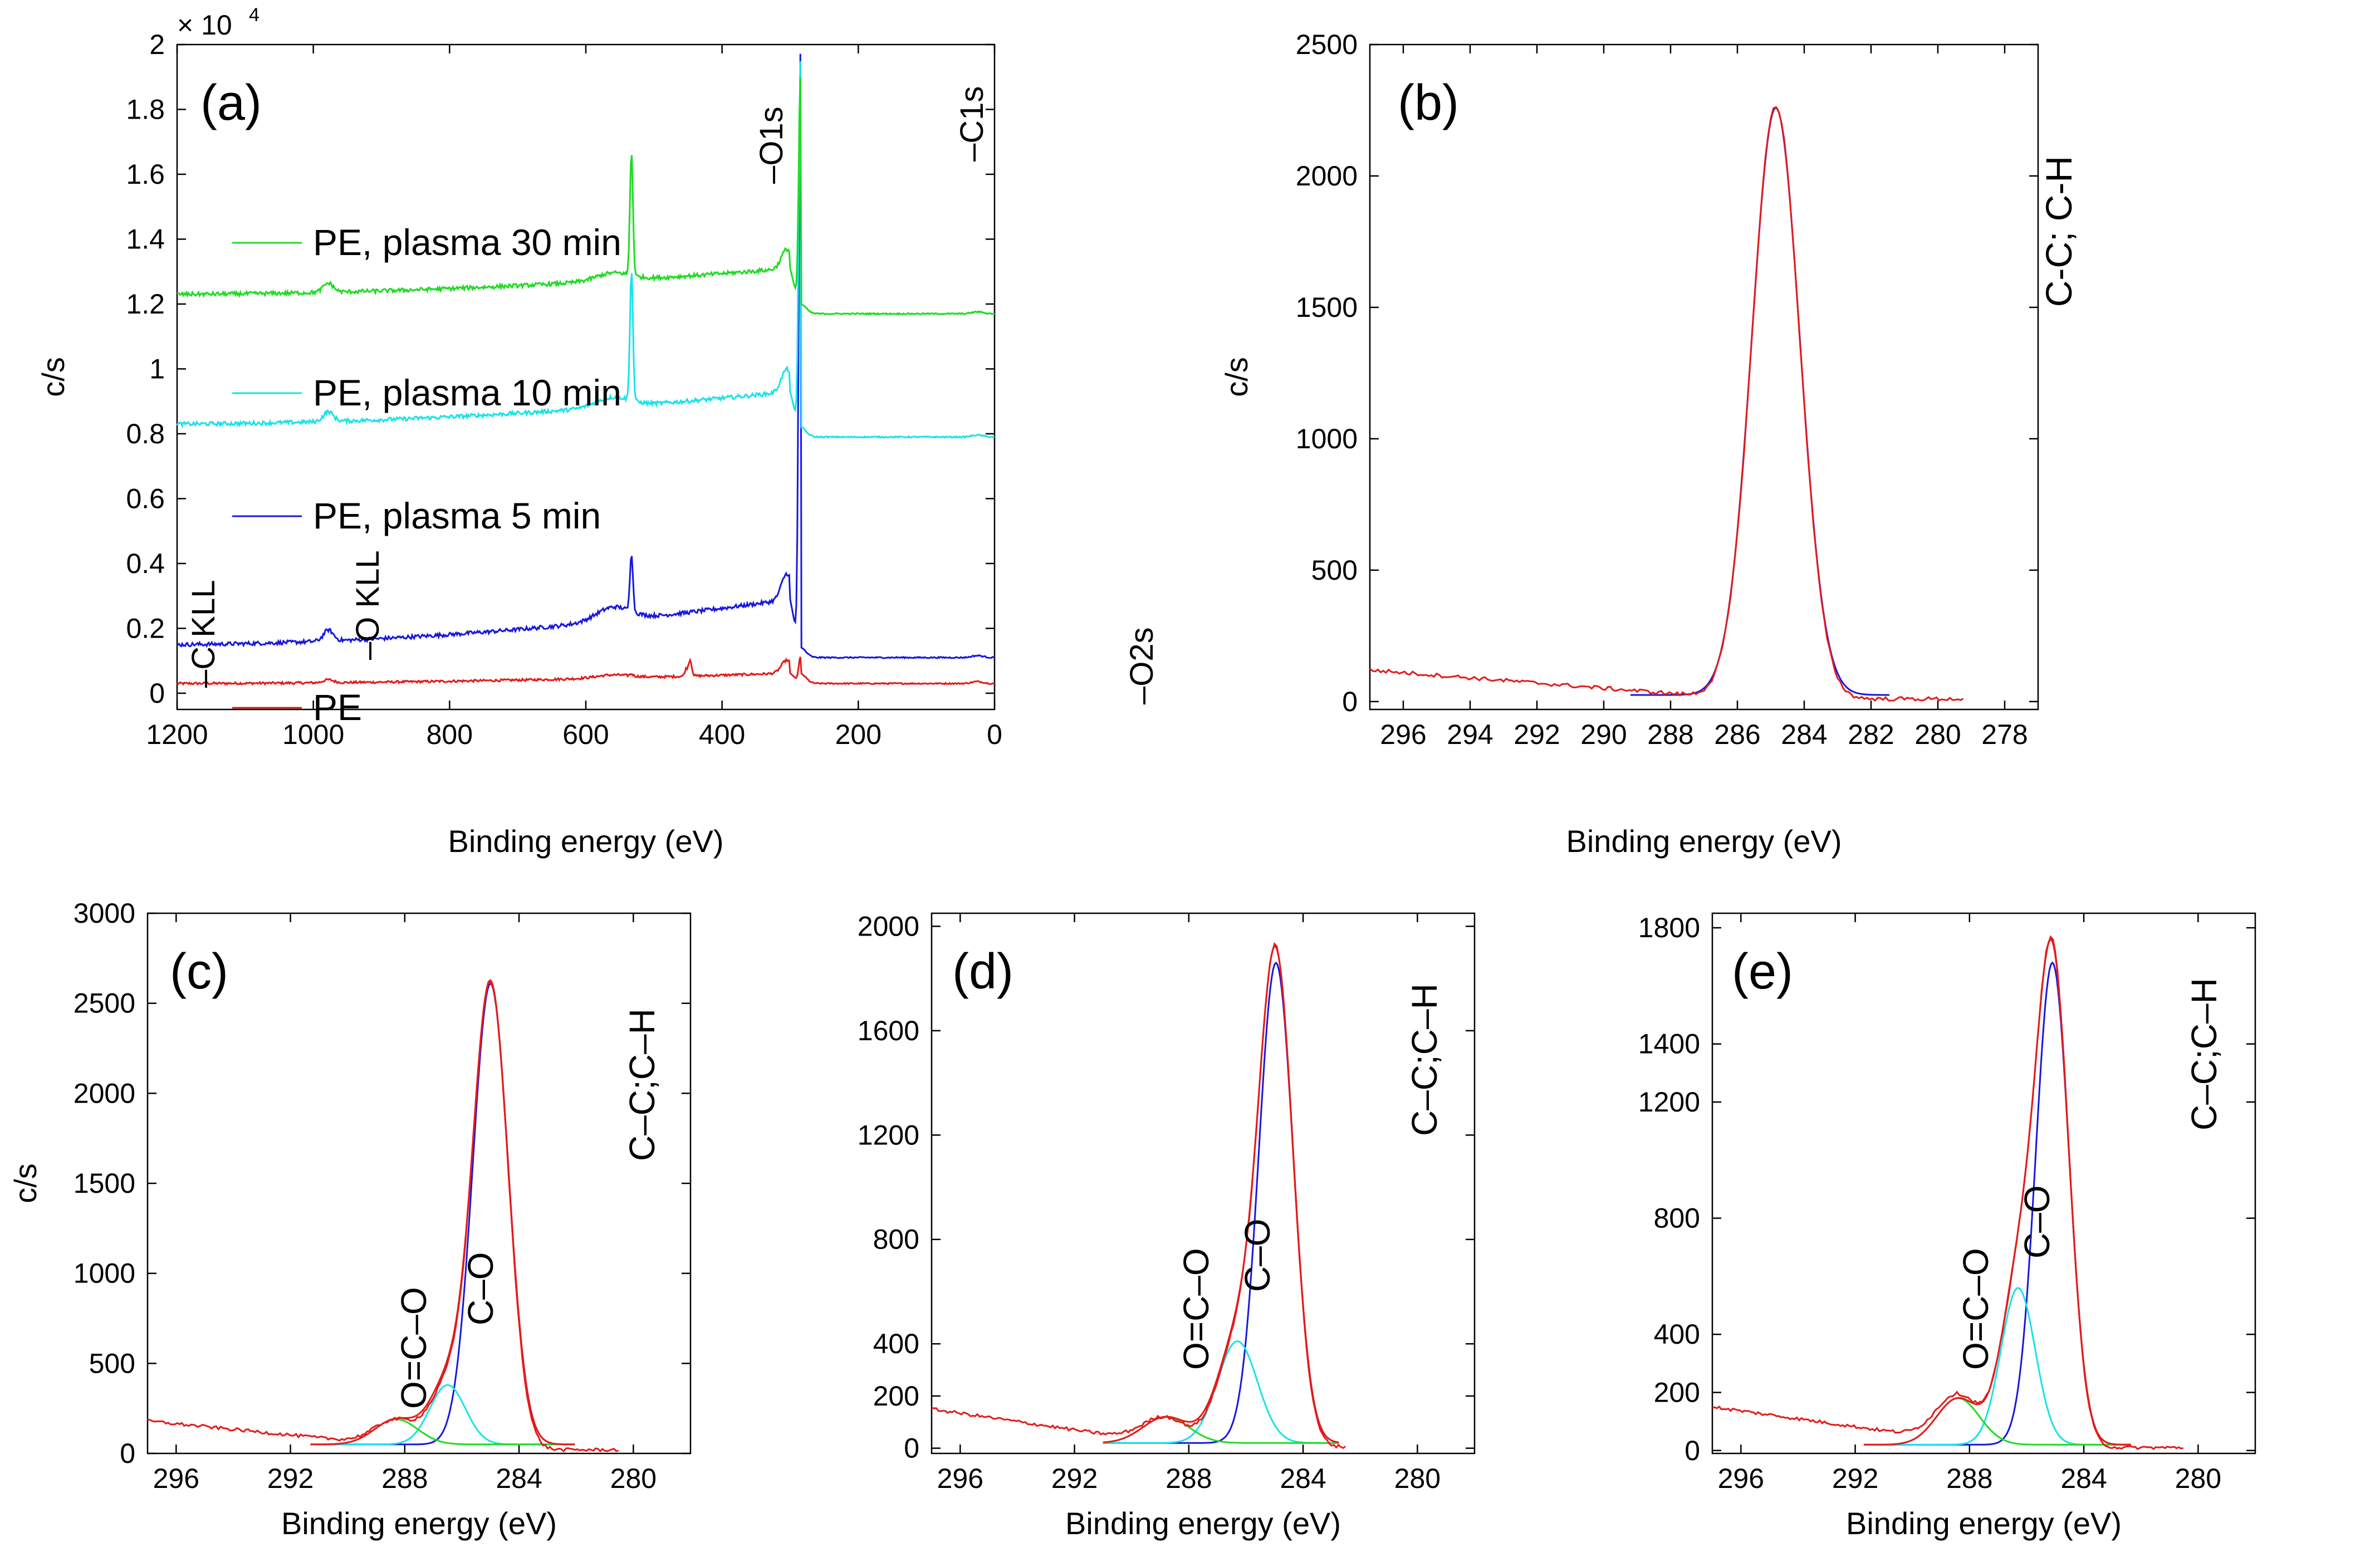  I want to click on y-tick-label: 200, so click(1677, 1392).